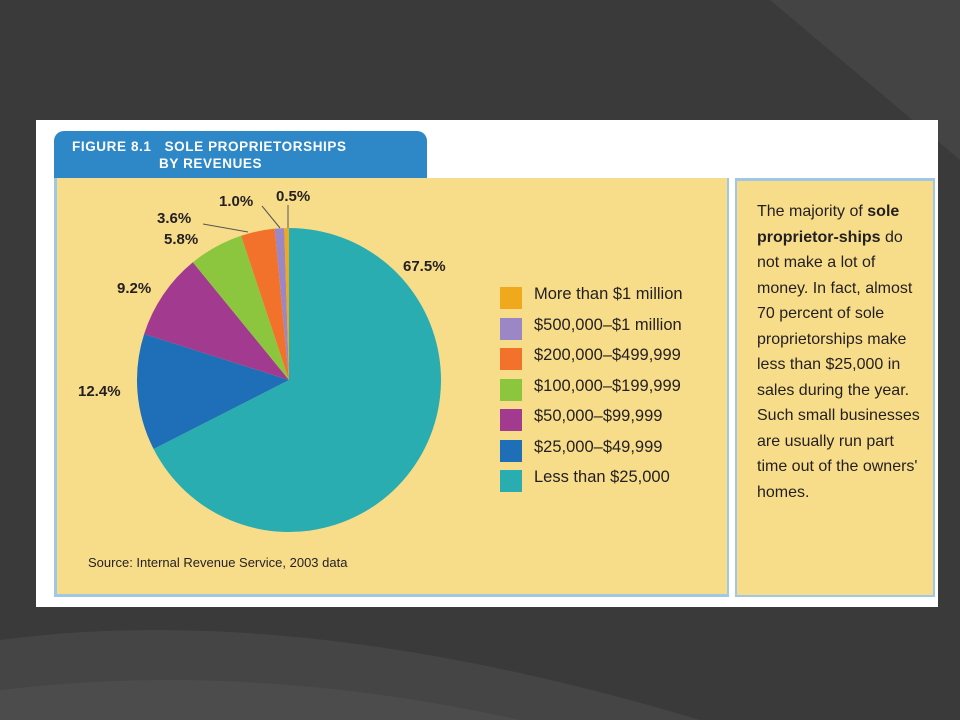 Image resolution: width=960 pixels, height=720 pixels. I want to click on pie-percent-label: 9.2%, so click(134, 288).